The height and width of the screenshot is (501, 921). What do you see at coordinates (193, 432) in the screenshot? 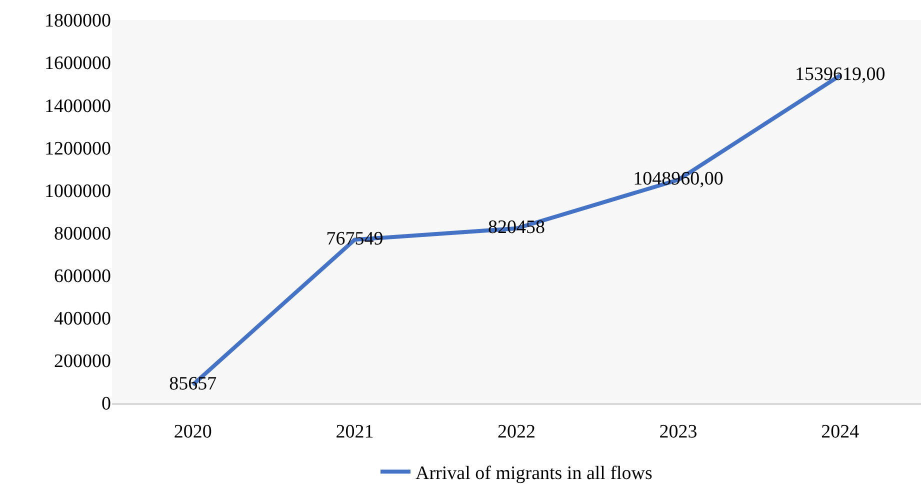
I see `x-tick-label: 2020` at bounding box center [193, 432].